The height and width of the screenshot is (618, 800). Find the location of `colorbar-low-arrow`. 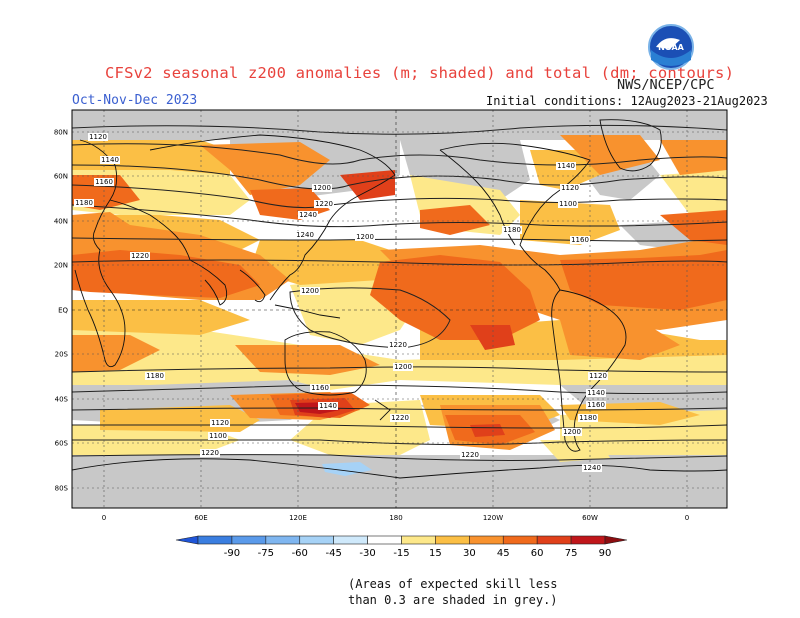

colorbar-low-arrow is located at coordinates (187, 540).